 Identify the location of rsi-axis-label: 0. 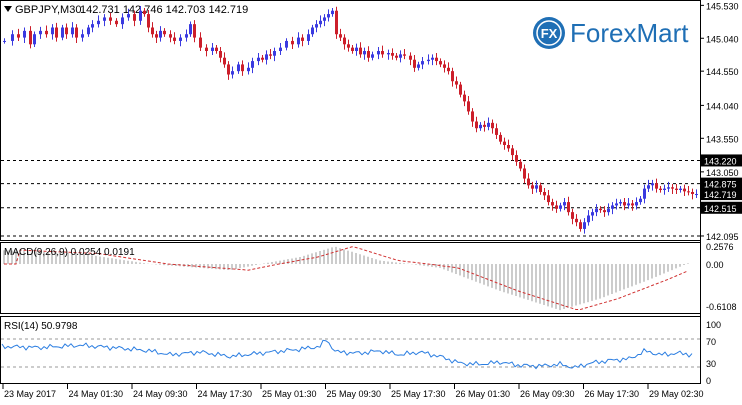
(708, 381).